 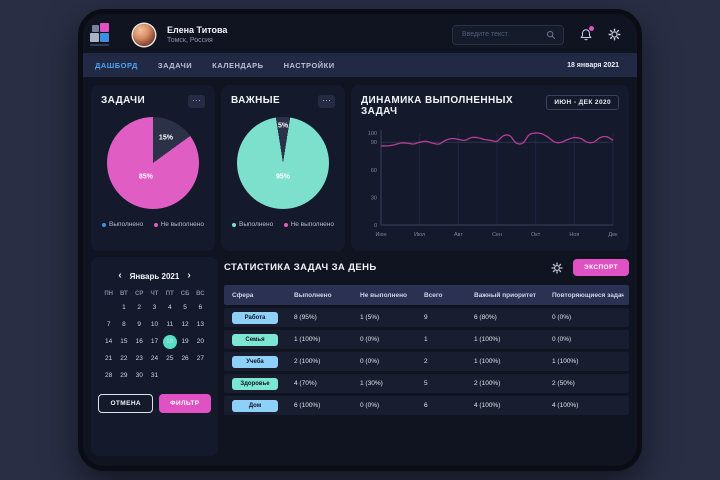 I want to click on column-header: Важный приоритет, so click(x=505, y=295).